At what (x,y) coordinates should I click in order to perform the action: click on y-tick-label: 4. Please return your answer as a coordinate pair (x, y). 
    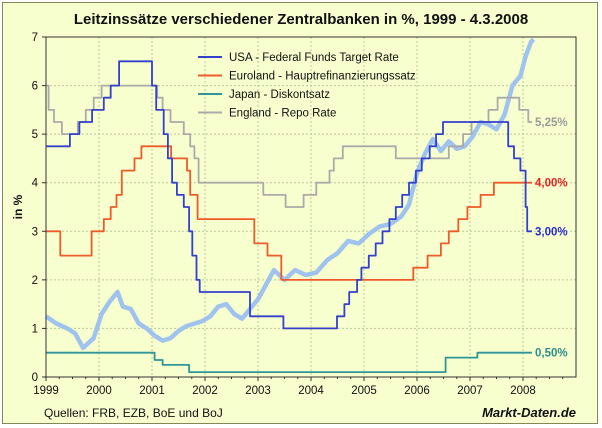
    Looking at the image, I should click on (35, 184).